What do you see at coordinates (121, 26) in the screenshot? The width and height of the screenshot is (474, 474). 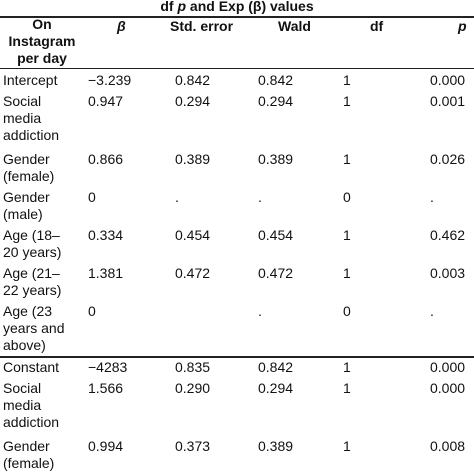 I see `column-header-beta: β` at bounding box center [121, 26].